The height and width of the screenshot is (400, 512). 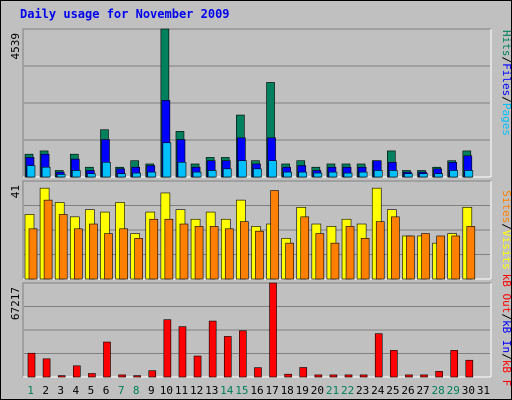 What do you see at coordinates (15, 46) in the screenshot?
I see `panel-top-max-label: 4539` at bounding box center [15, 46].